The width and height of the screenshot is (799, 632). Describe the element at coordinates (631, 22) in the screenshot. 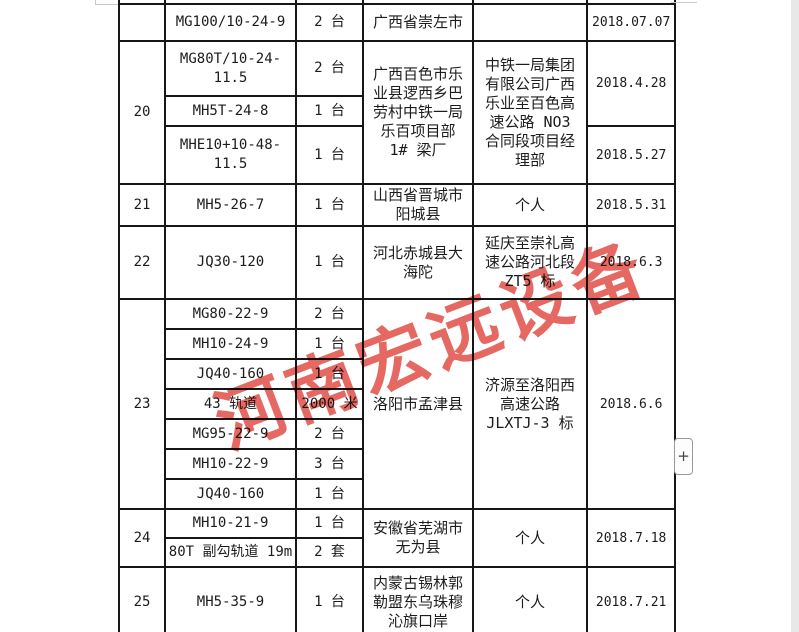

I see `date-cell: 2018.07.07` at that location.